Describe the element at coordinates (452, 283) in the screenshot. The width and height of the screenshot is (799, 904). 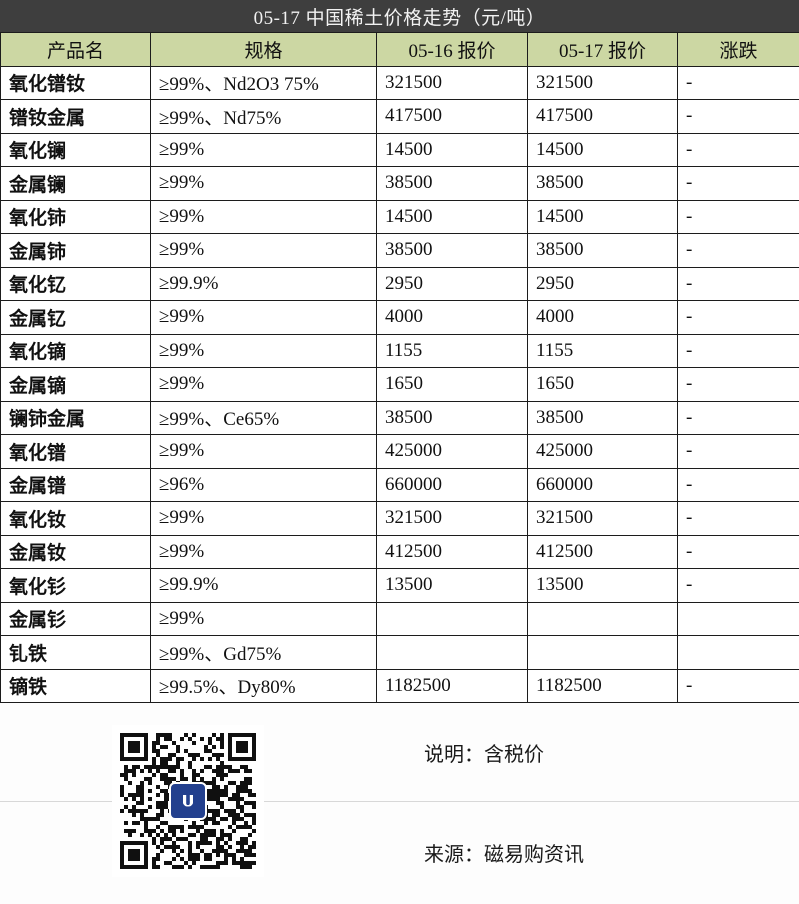
I see `cell-price-0516: 2950` at that location.